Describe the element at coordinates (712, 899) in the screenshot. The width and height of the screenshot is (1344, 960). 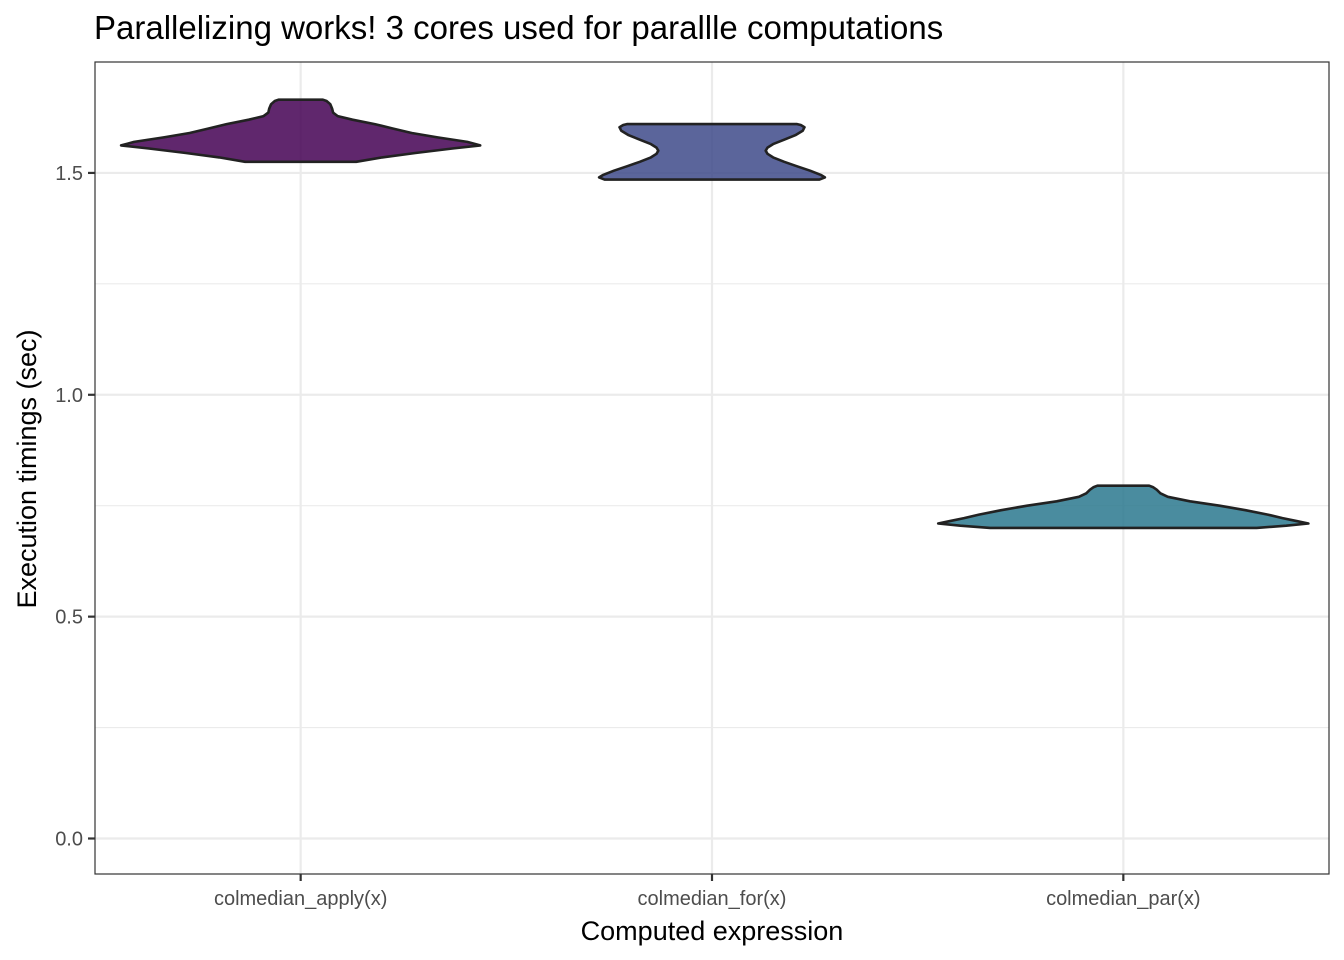
I see `x-tick-label: colmedian_for(x)` at that location.